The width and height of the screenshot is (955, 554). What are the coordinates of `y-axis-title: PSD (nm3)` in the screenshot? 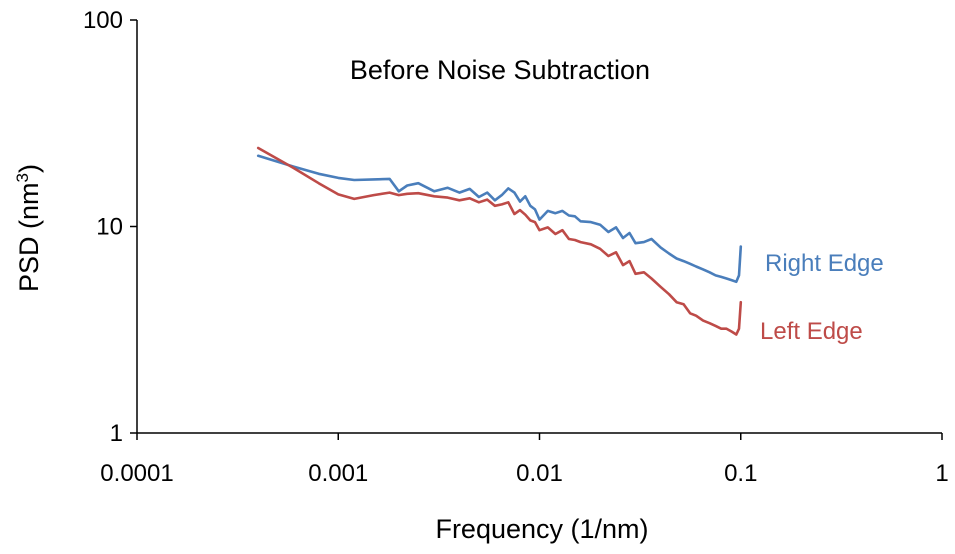 It's located at (28, 228).